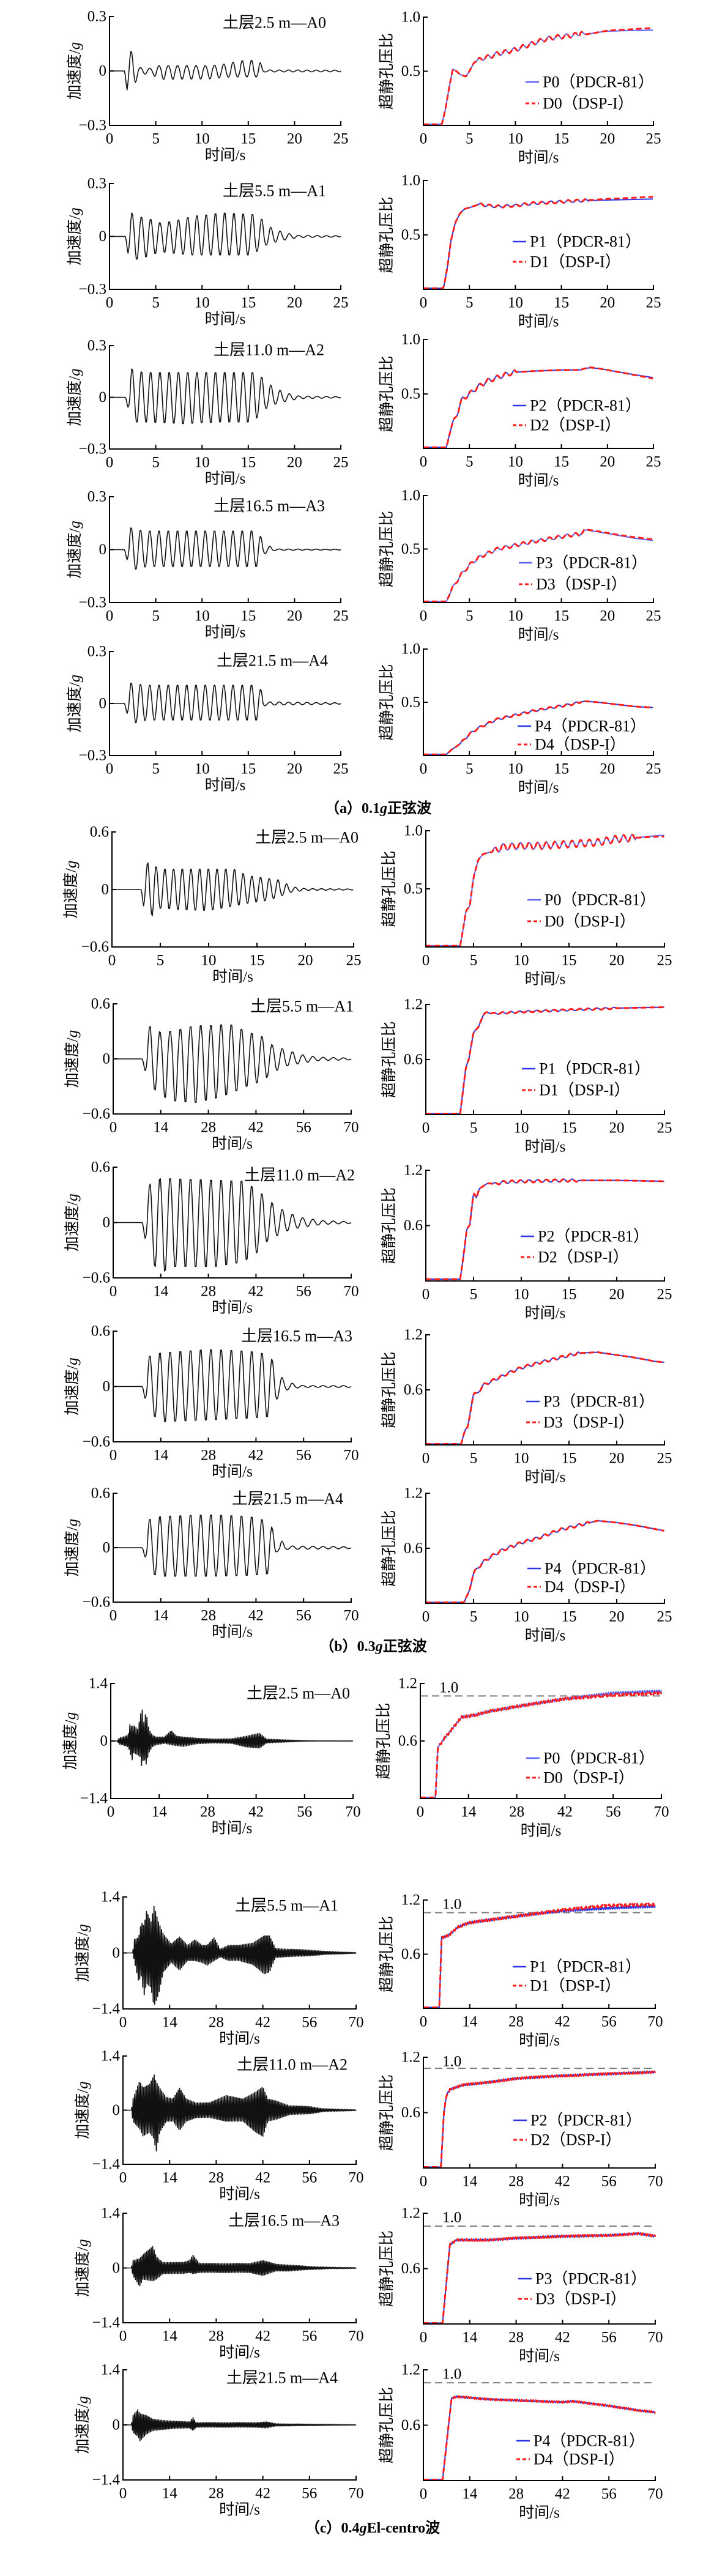 This screenshot has height=2576, width=714. Describe the element at coordinates (591, 1412) in the screenshot. I see `legend: P3（PDCR-81） D3（DSP-I）` at that location.